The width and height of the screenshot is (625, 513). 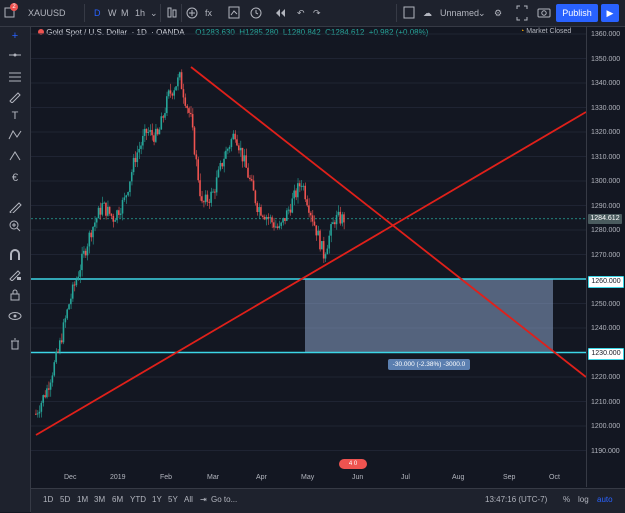 What do you see at coordinates (100, 499) in the screenshot?
I see `range-3m: 3M` at bounding box center [100, 499].